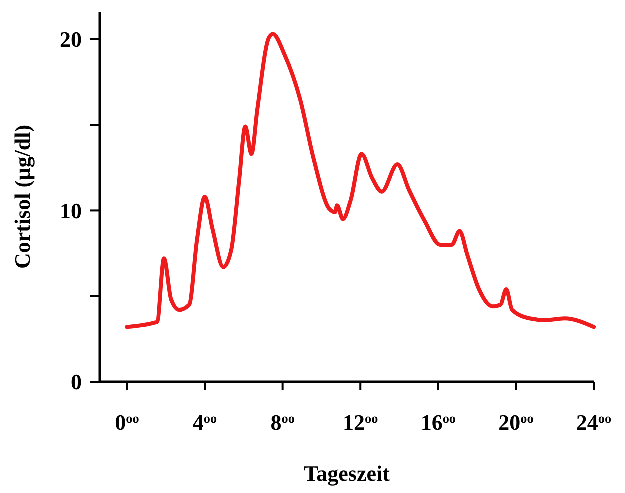 This screenshot has height=493, width=625. I want to click on y-tick-label: 0, so click(76, 382).